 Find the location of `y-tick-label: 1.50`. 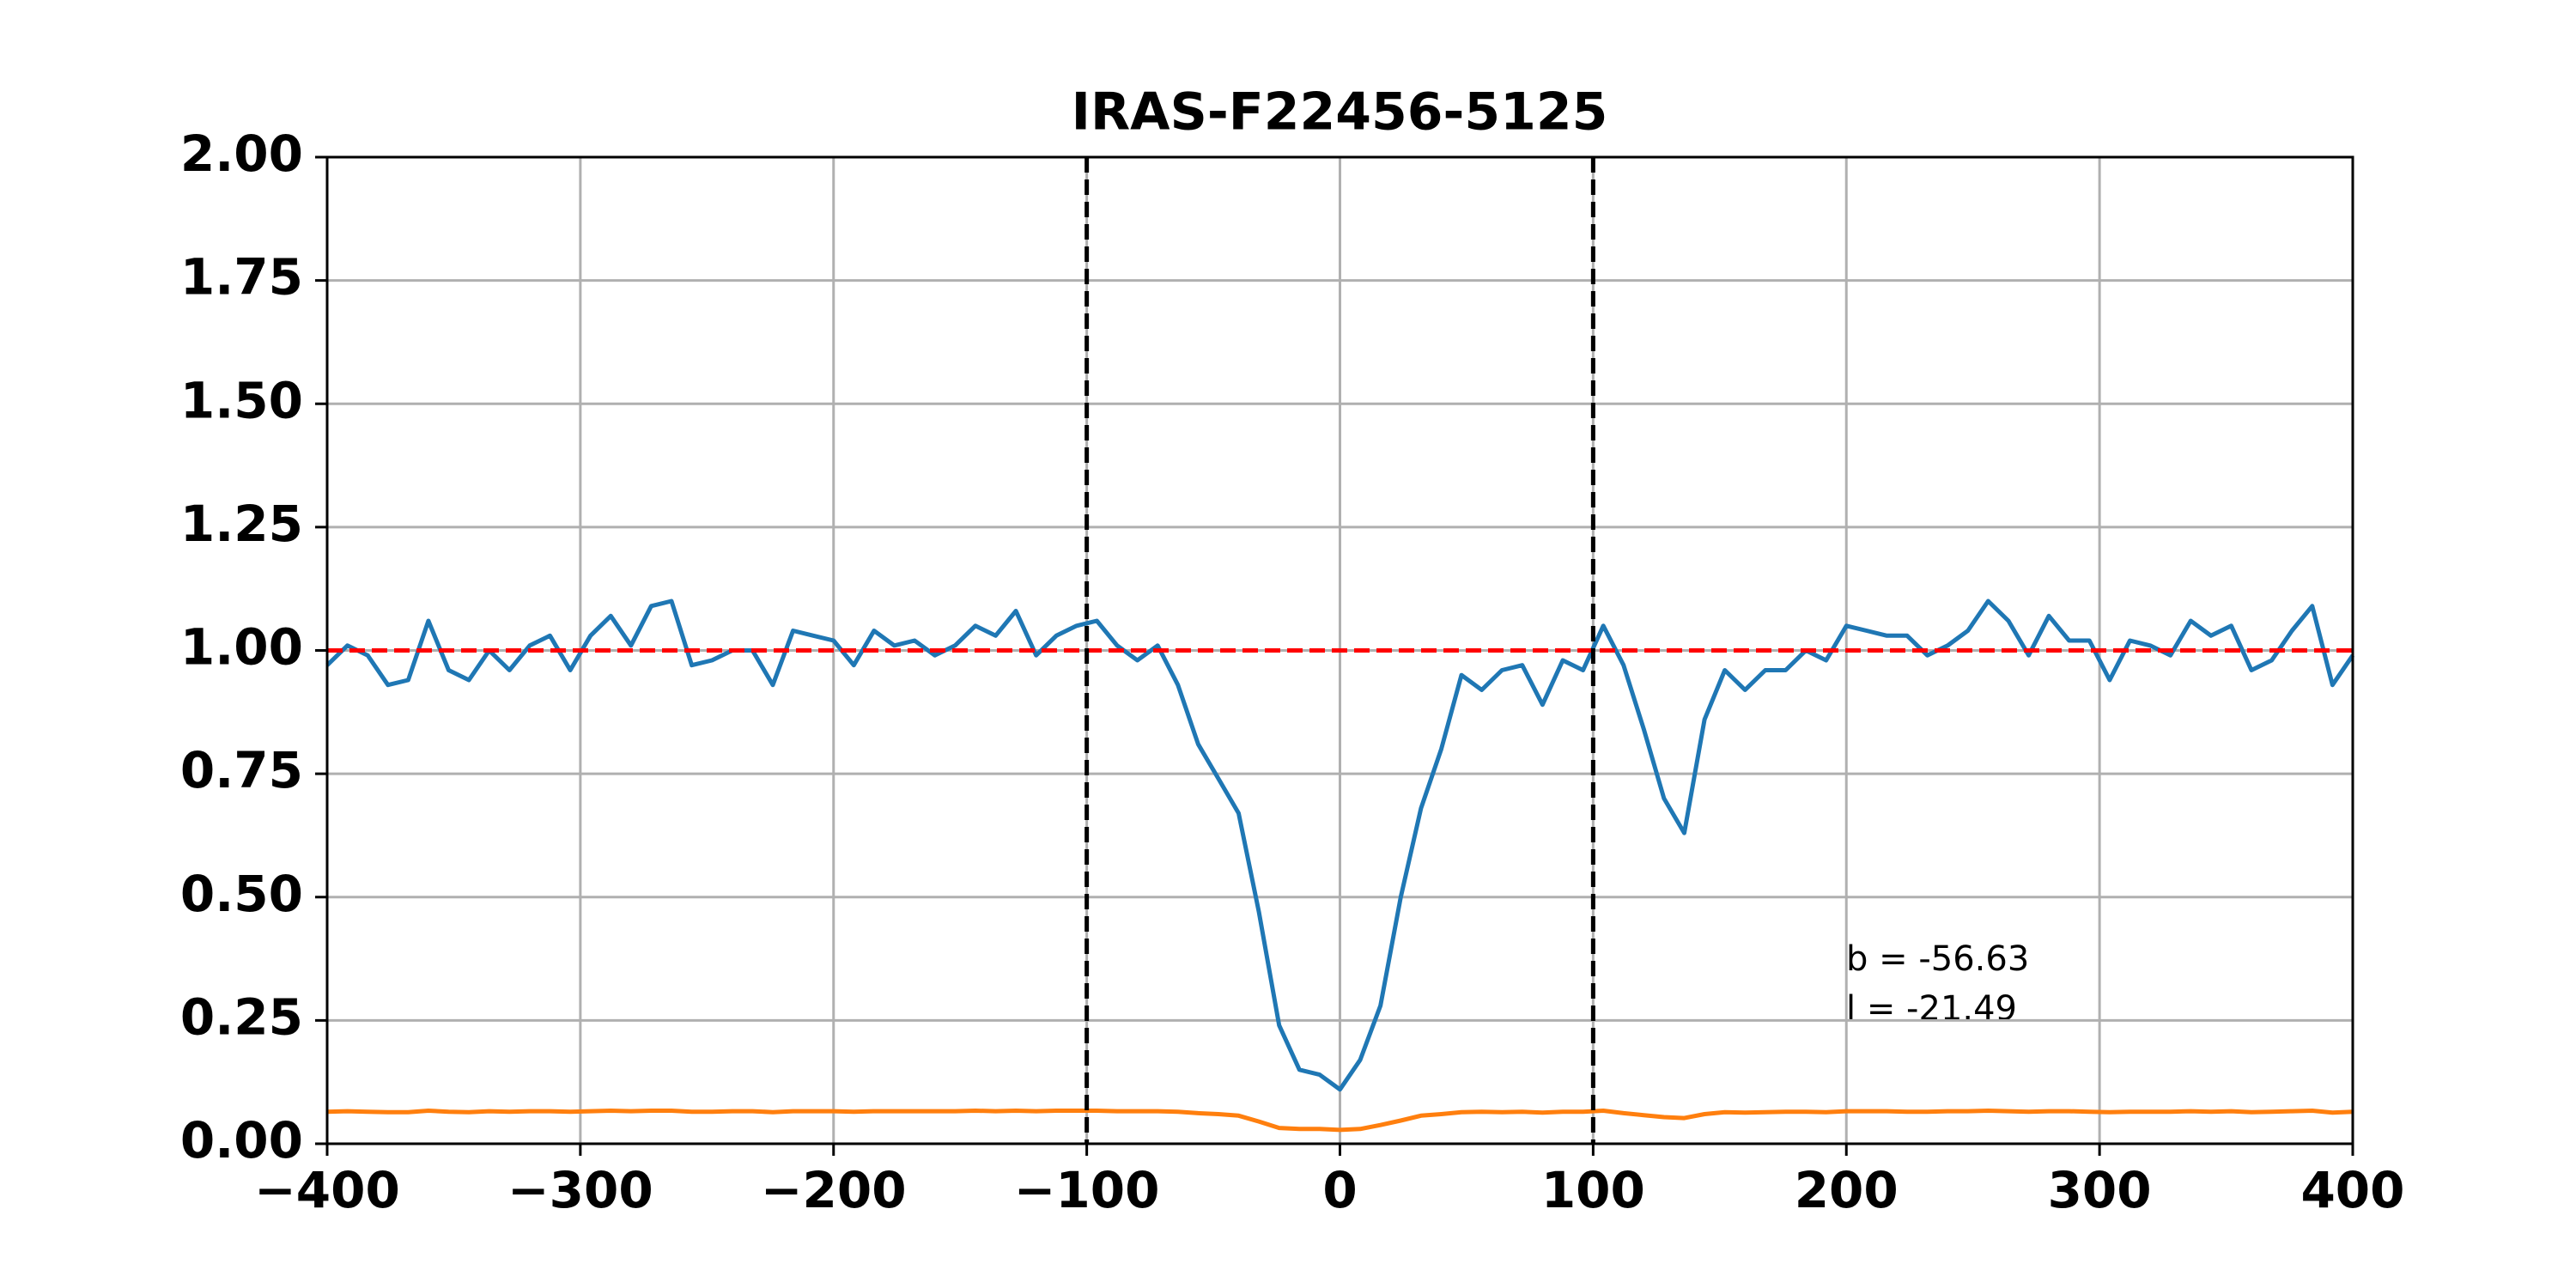

y-tick-label: 1.50 is located at coordinates (241, 400).